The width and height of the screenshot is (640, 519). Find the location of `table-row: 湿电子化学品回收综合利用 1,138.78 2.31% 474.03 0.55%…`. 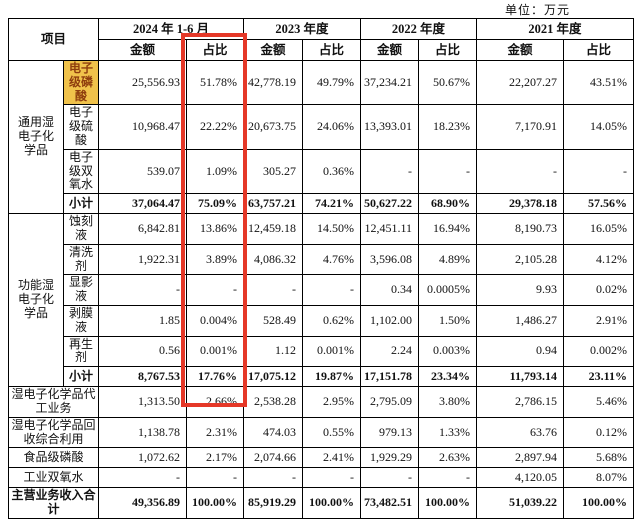

table-row: 湿电子化学品回收综合利用 1,138.78 2.31% 474.03 0.55%… is located at coordinates (321, 432).